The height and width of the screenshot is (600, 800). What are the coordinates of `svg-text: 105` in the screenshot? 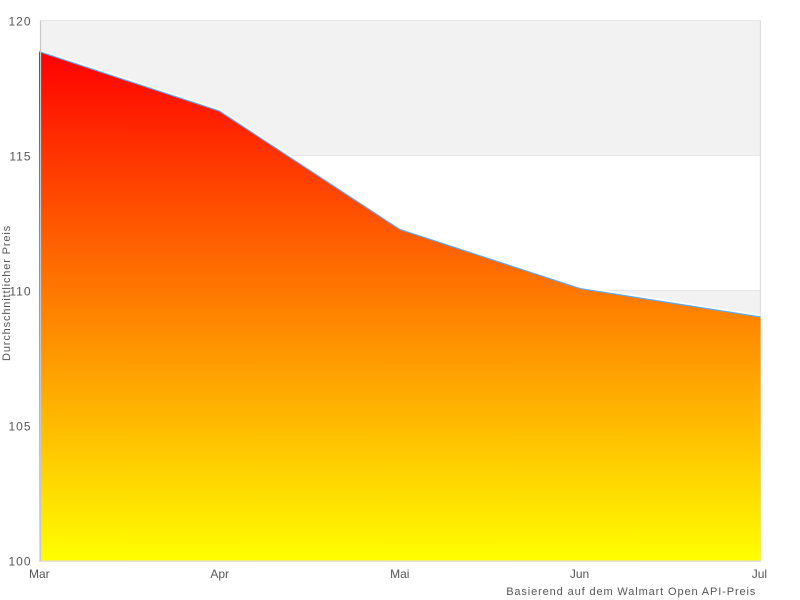 It's located at (19, 426).